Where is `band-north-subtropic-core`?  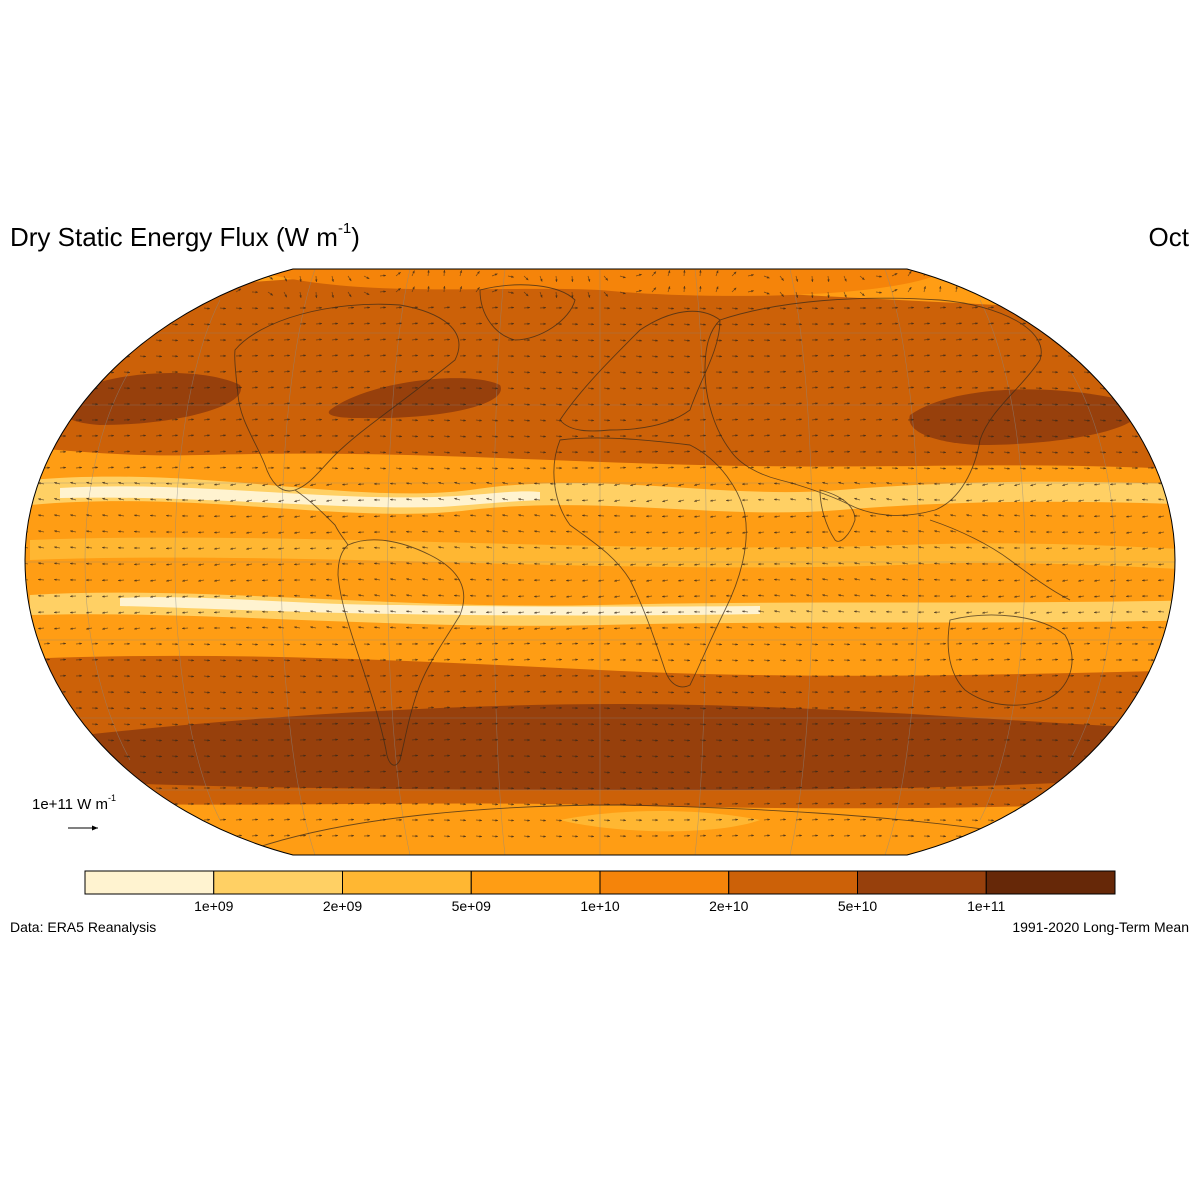 band-north-subtropic-core is located at coordinates (300, 497).